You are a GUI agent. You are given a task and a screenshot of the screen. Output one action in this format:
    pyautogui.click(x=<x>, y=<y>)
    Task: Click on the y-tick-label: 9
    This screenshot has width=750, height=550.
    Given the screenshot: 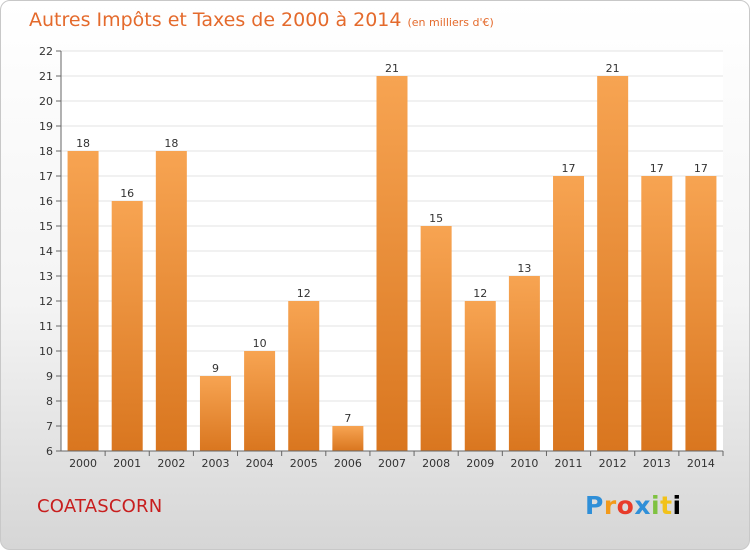 What is the action you would take?
    pyautogui.click(x=49, y=376)
    